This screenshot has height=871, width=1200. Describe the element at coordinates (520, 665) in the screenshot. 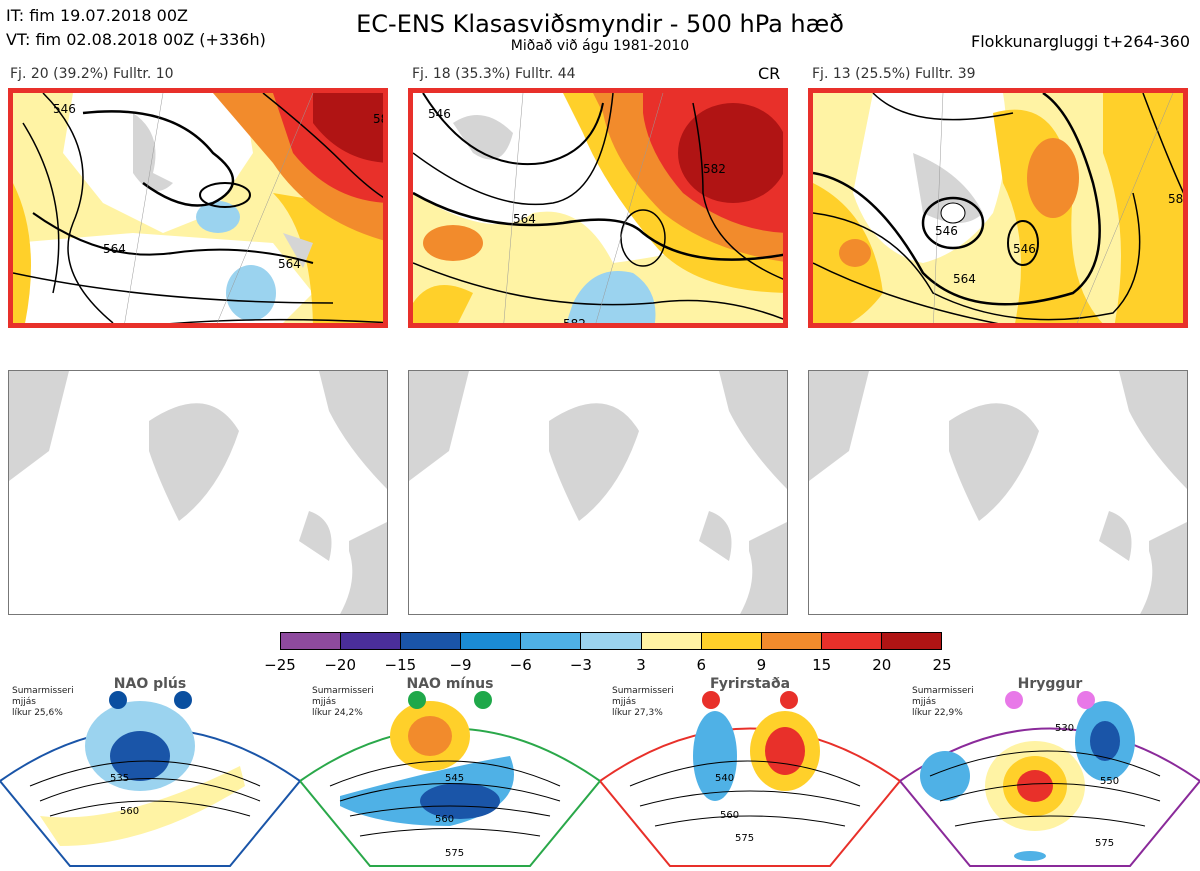

I see `colorbar-tick-label: −6` at that location.